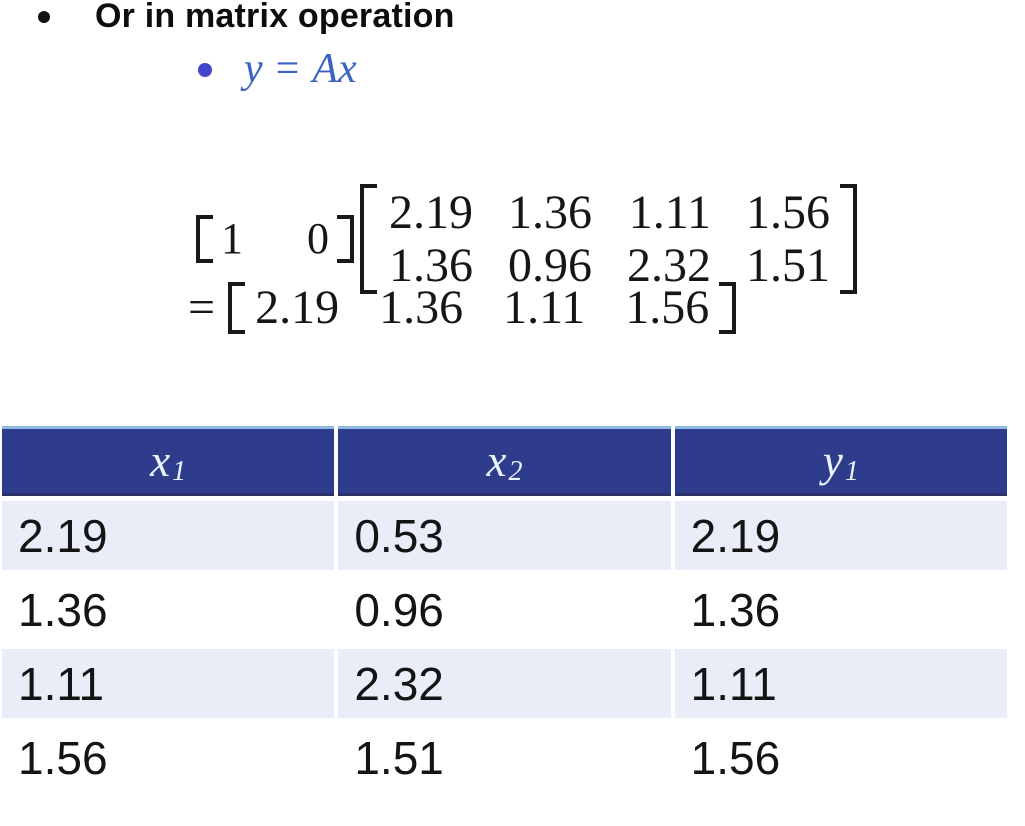 Image resolution: width=1025 pixels, height=826 pixels. Describe the element at coordinates (669, 212) in the screenshot. I see `matrix-cell: 1.11` at that location.